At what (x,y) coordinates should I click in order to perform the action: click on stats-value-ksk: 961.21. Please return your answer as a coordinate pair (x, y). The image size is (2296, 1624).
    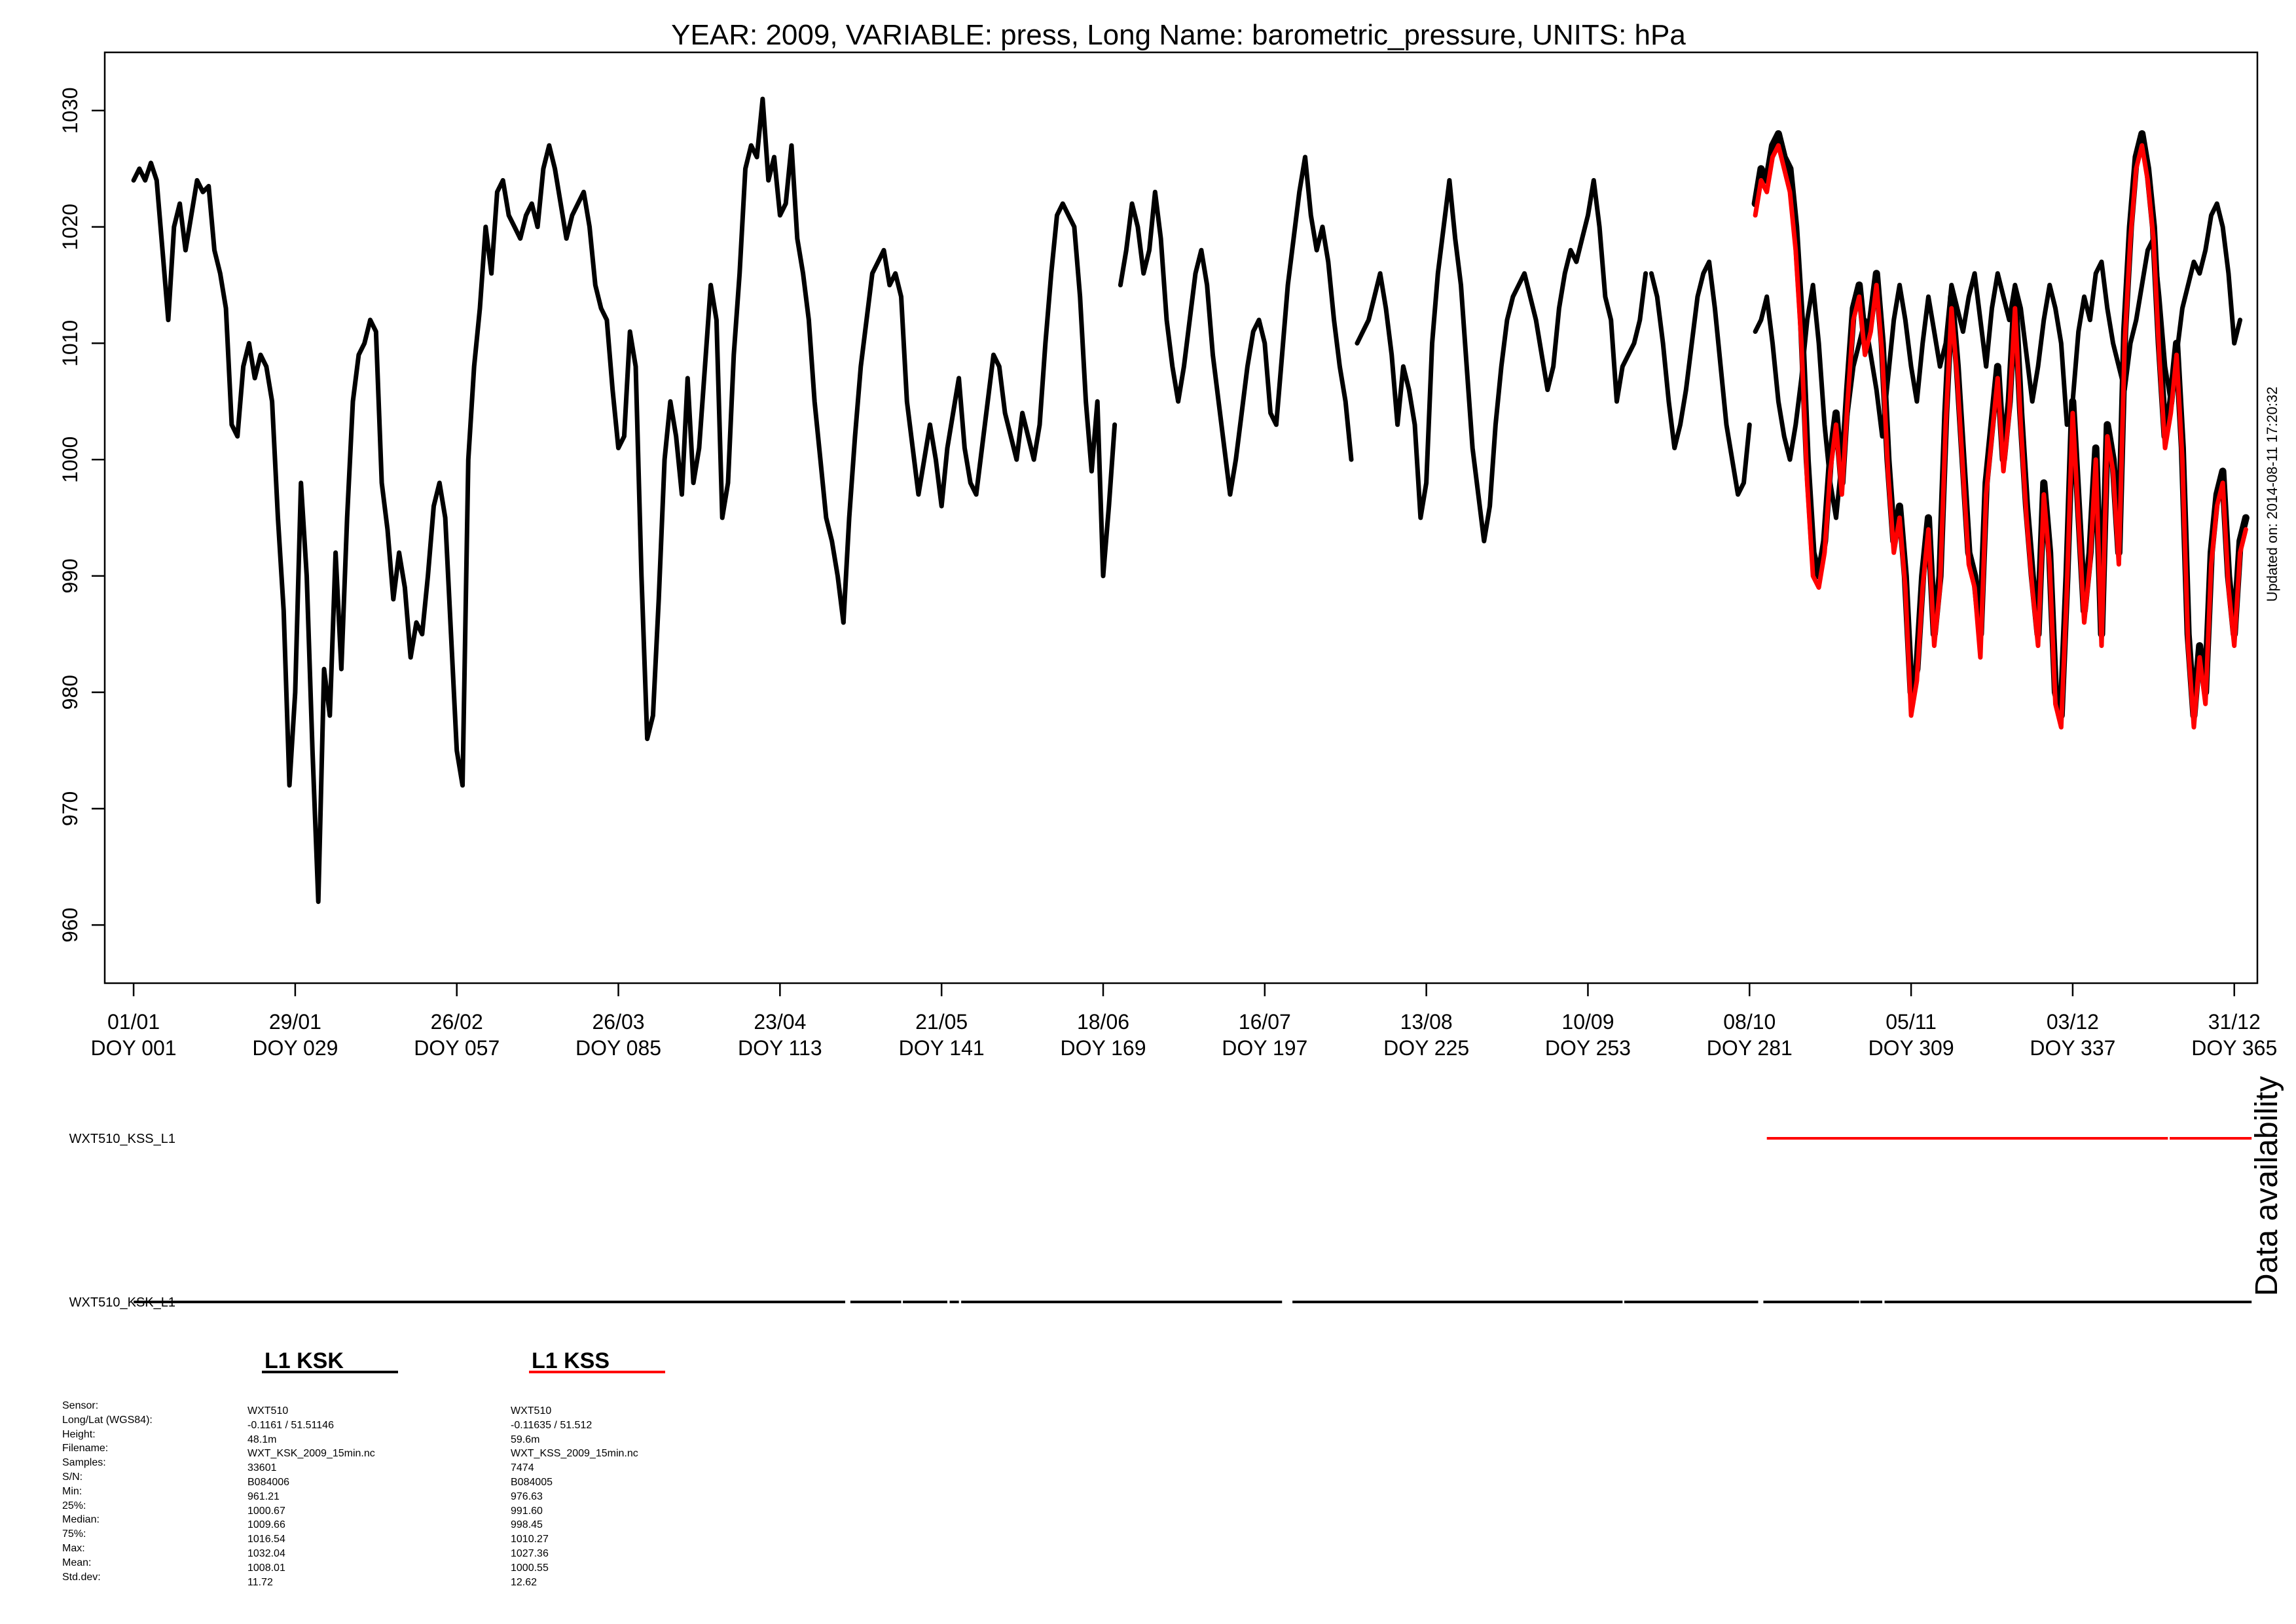
    Looking at the image, I should click on (263, 1496).